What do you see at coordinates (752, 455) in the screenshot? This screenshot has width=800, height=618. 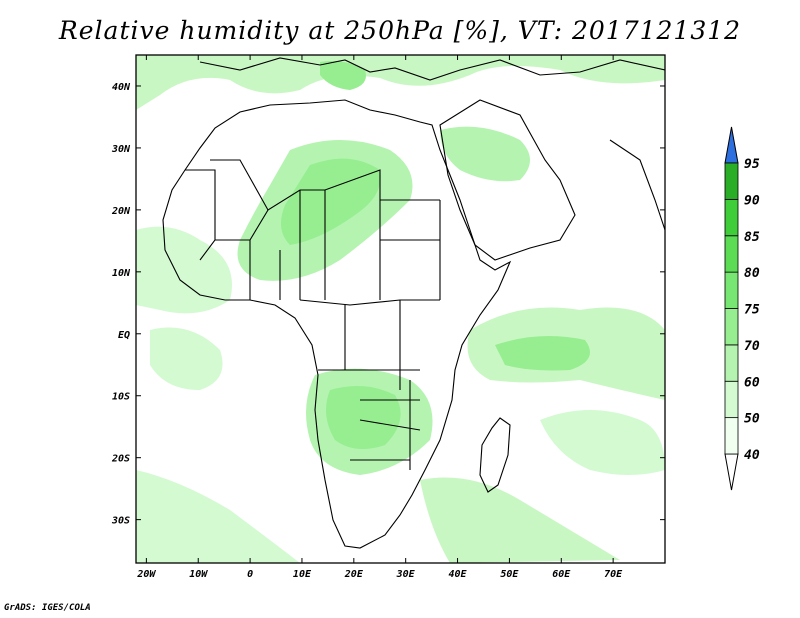 I see `colorbar-level-label: 40` at bounding box center [752, 455].